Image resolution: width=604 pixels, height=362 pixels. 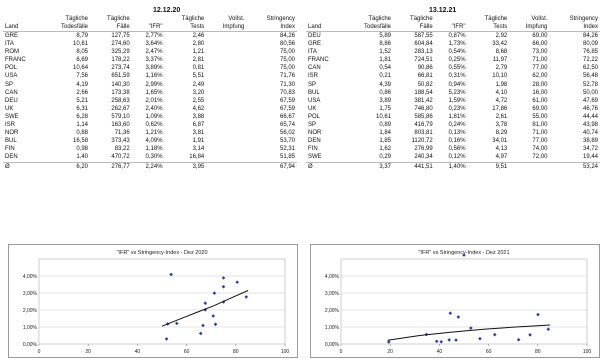 I want to click on table-cell: 1,85, so click(x=385, y=141).